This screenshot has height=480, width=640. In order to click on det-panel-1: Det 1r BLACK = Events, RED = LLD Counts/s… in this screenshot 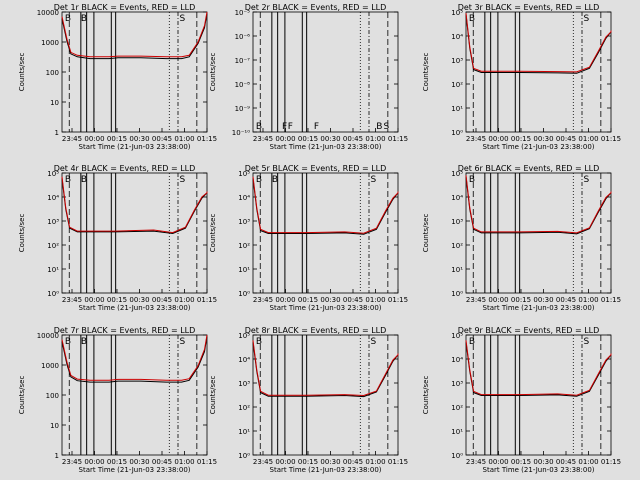, I will do `click(117, 77)`.